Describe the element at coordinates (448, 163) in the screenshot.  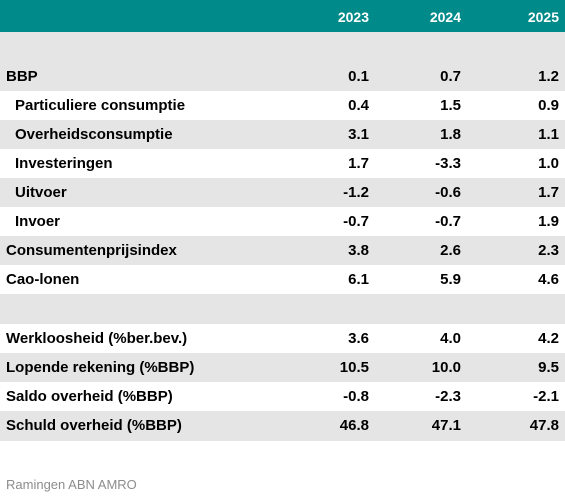
I see `value-2024: -3.3` at that location.